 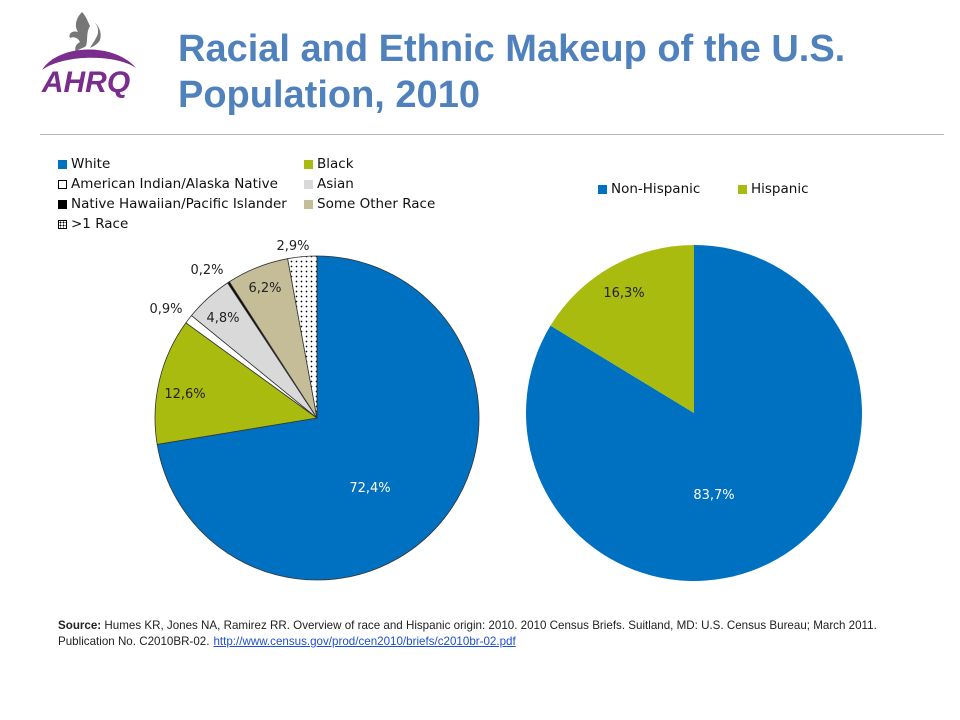 What do you see at coordinates (728, 189) in the screenshot?
I see `hispanic-legend: Non-Hispanic Hispanic` at bounding box center [728, 189].